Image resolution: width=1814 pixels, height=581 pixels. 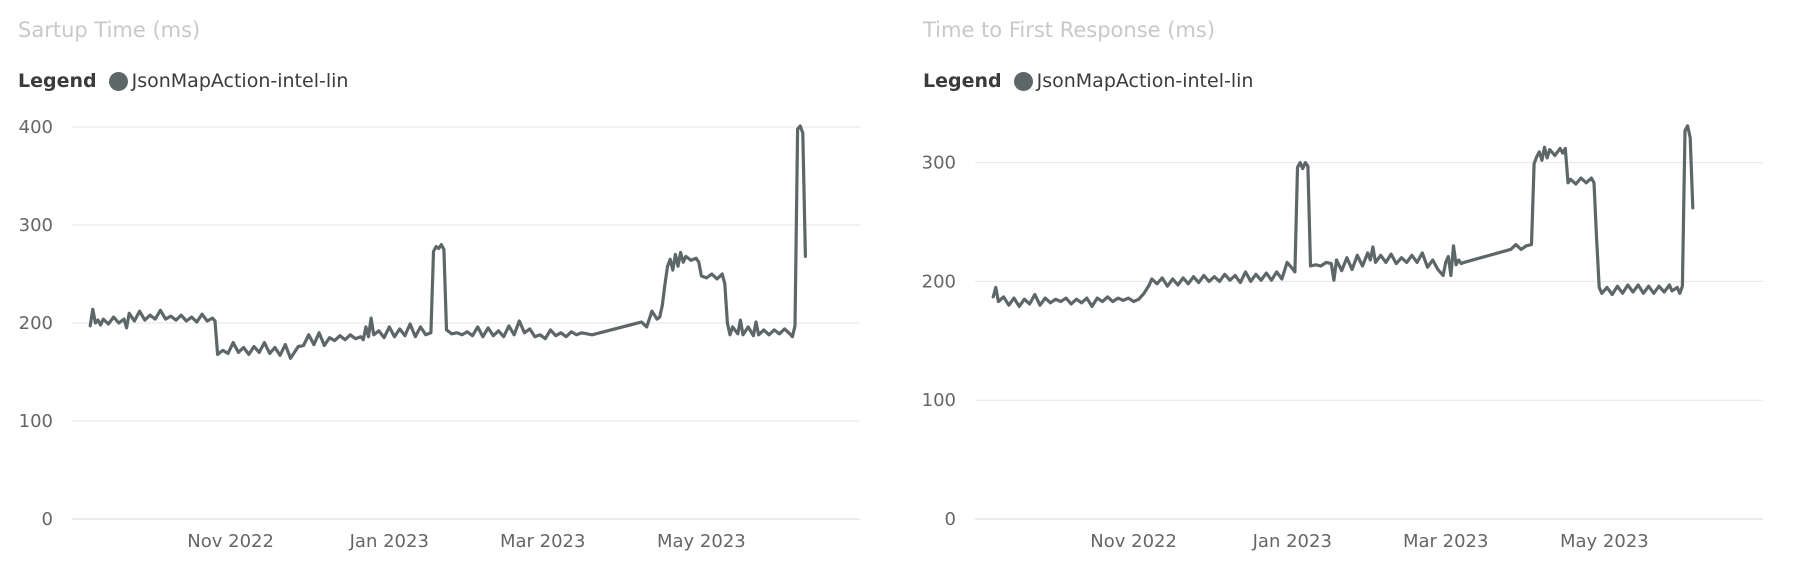 I want to click on chart-title: Time to First Response (ms), so click(x=1069, y=30).